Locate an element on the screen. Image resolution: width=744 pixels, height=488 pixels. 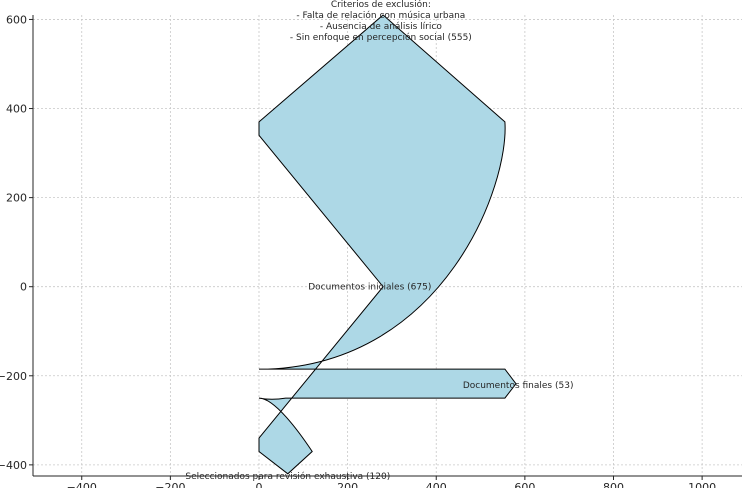
y-tick-label: −200 is located at coordinates (13, 376).